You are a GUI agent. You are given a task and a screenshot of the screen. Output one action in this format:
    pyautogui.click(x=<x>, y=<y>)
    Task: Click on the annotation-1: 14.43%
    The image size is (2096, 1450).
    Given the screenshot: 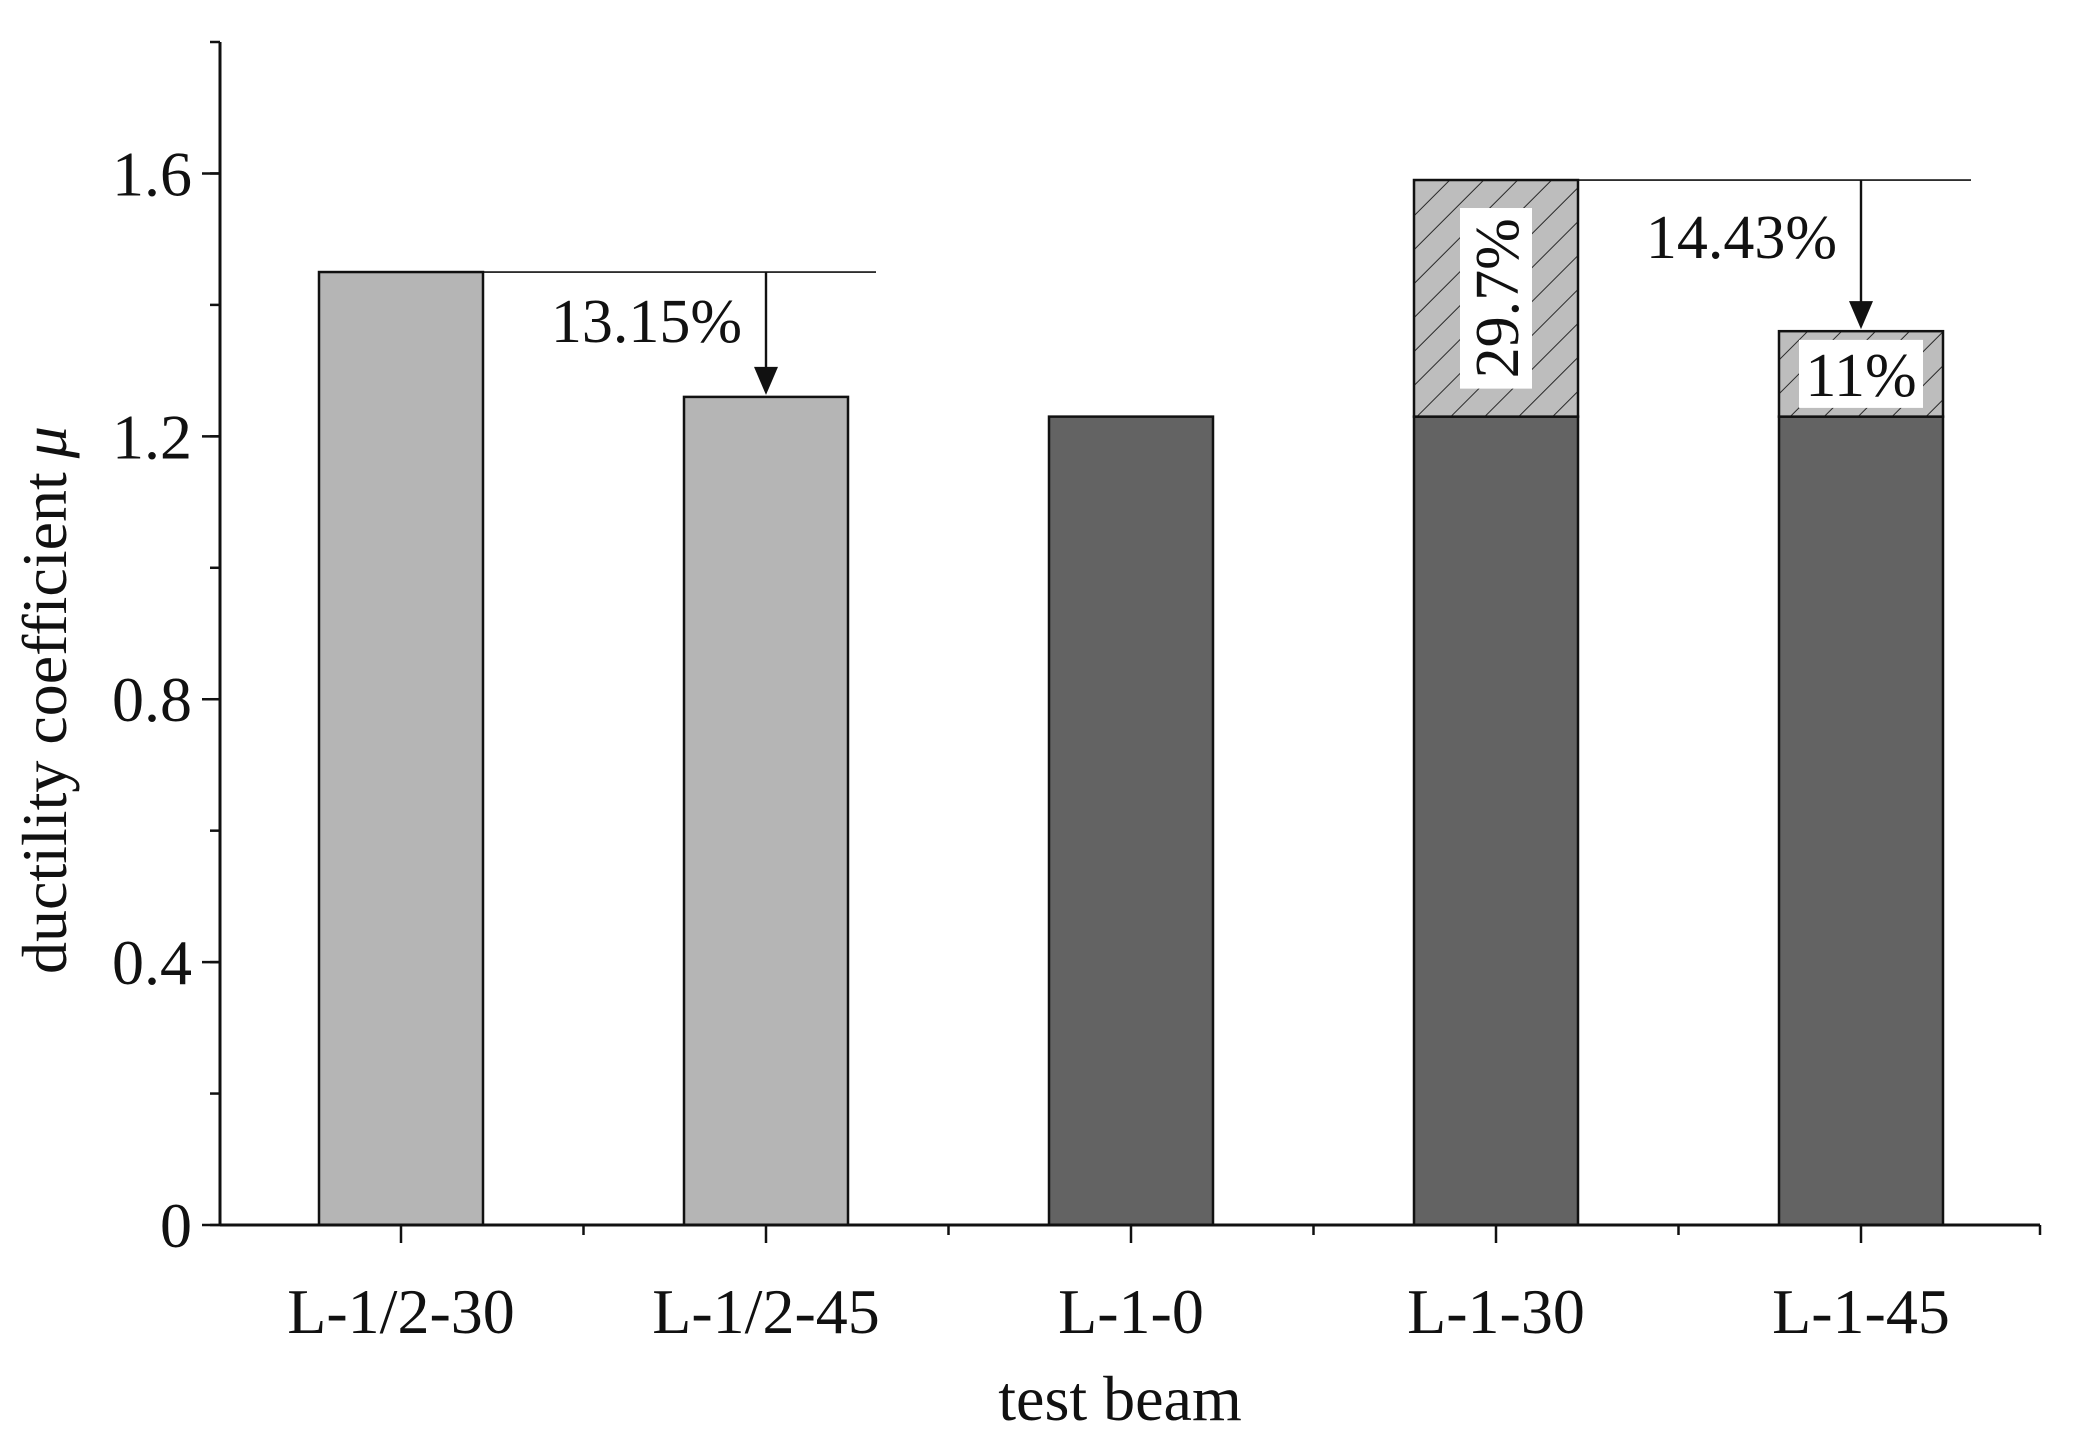 What is the action you would take?
    pyautogui.click(x=1692, y=254)
    